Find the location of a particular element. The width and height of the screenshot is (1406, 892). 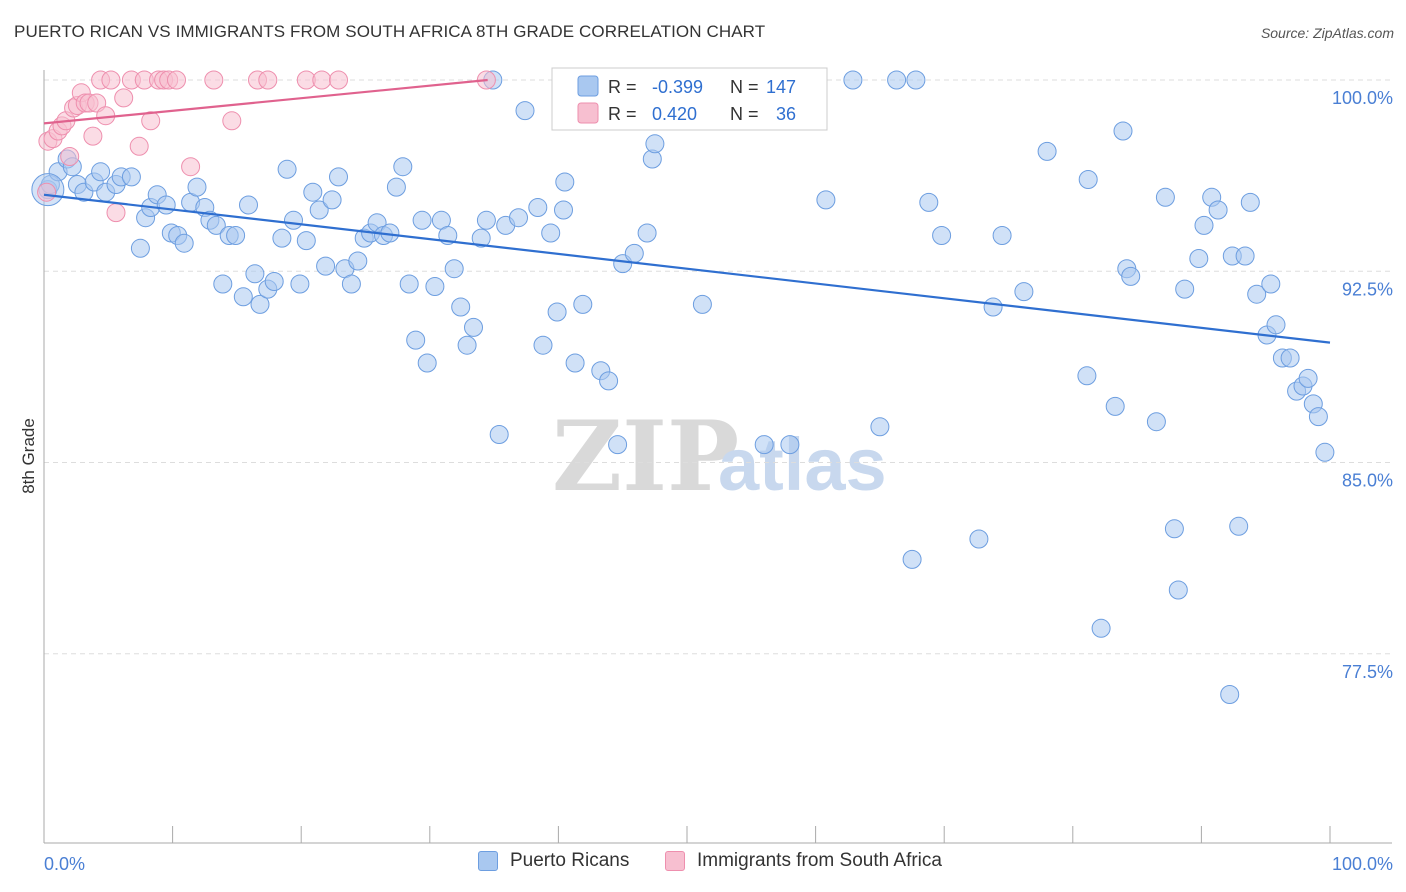

legend-label-puerto-ricans: Puerto Ricans is located at coordinates (570, 860).